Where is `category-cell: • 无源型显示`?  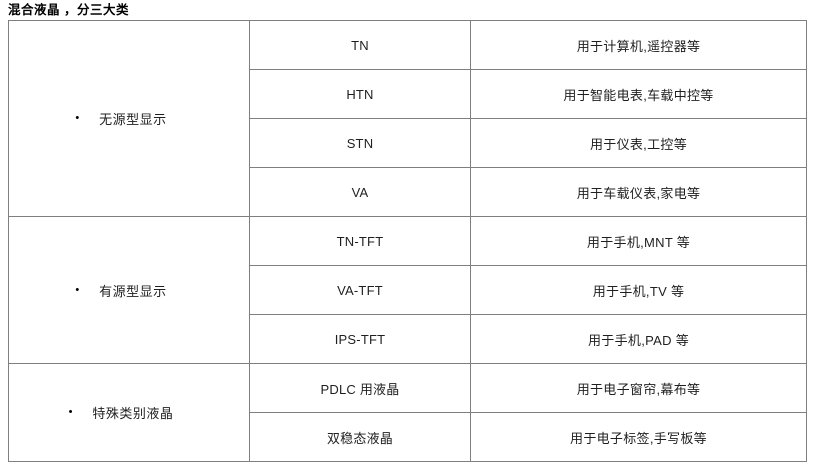
category-cell: • 无源型显示 is located at coordinates (129, 118).